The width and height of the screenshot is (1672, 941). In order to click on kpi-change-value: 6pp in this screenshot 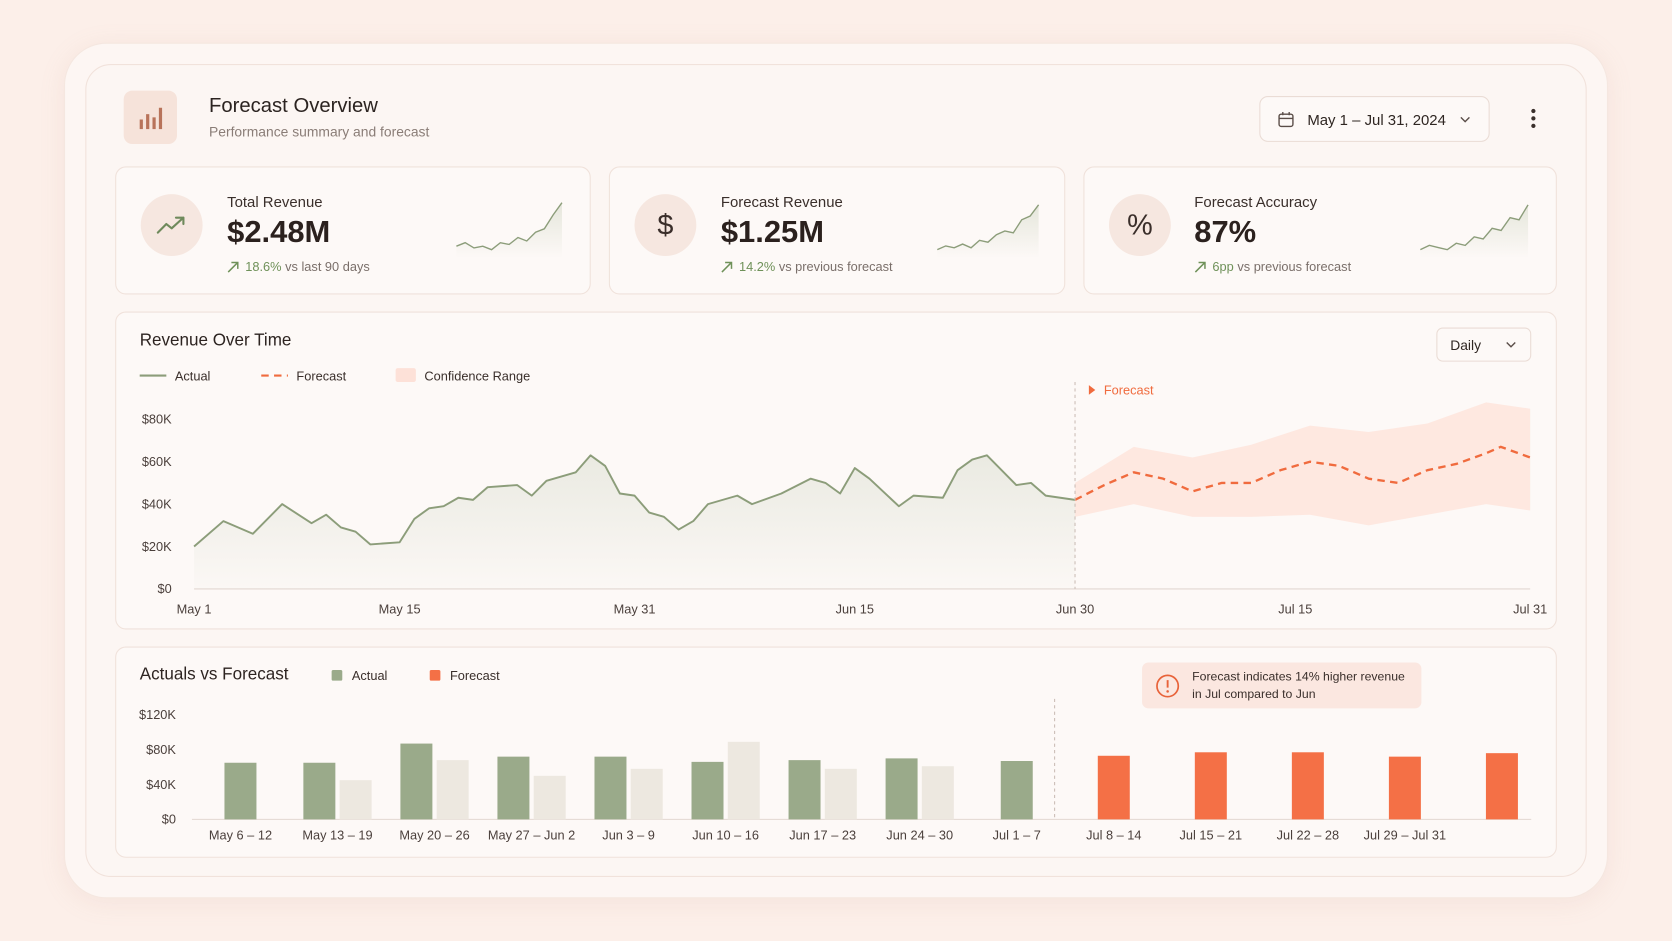, I will do `click(1223, 267)`.